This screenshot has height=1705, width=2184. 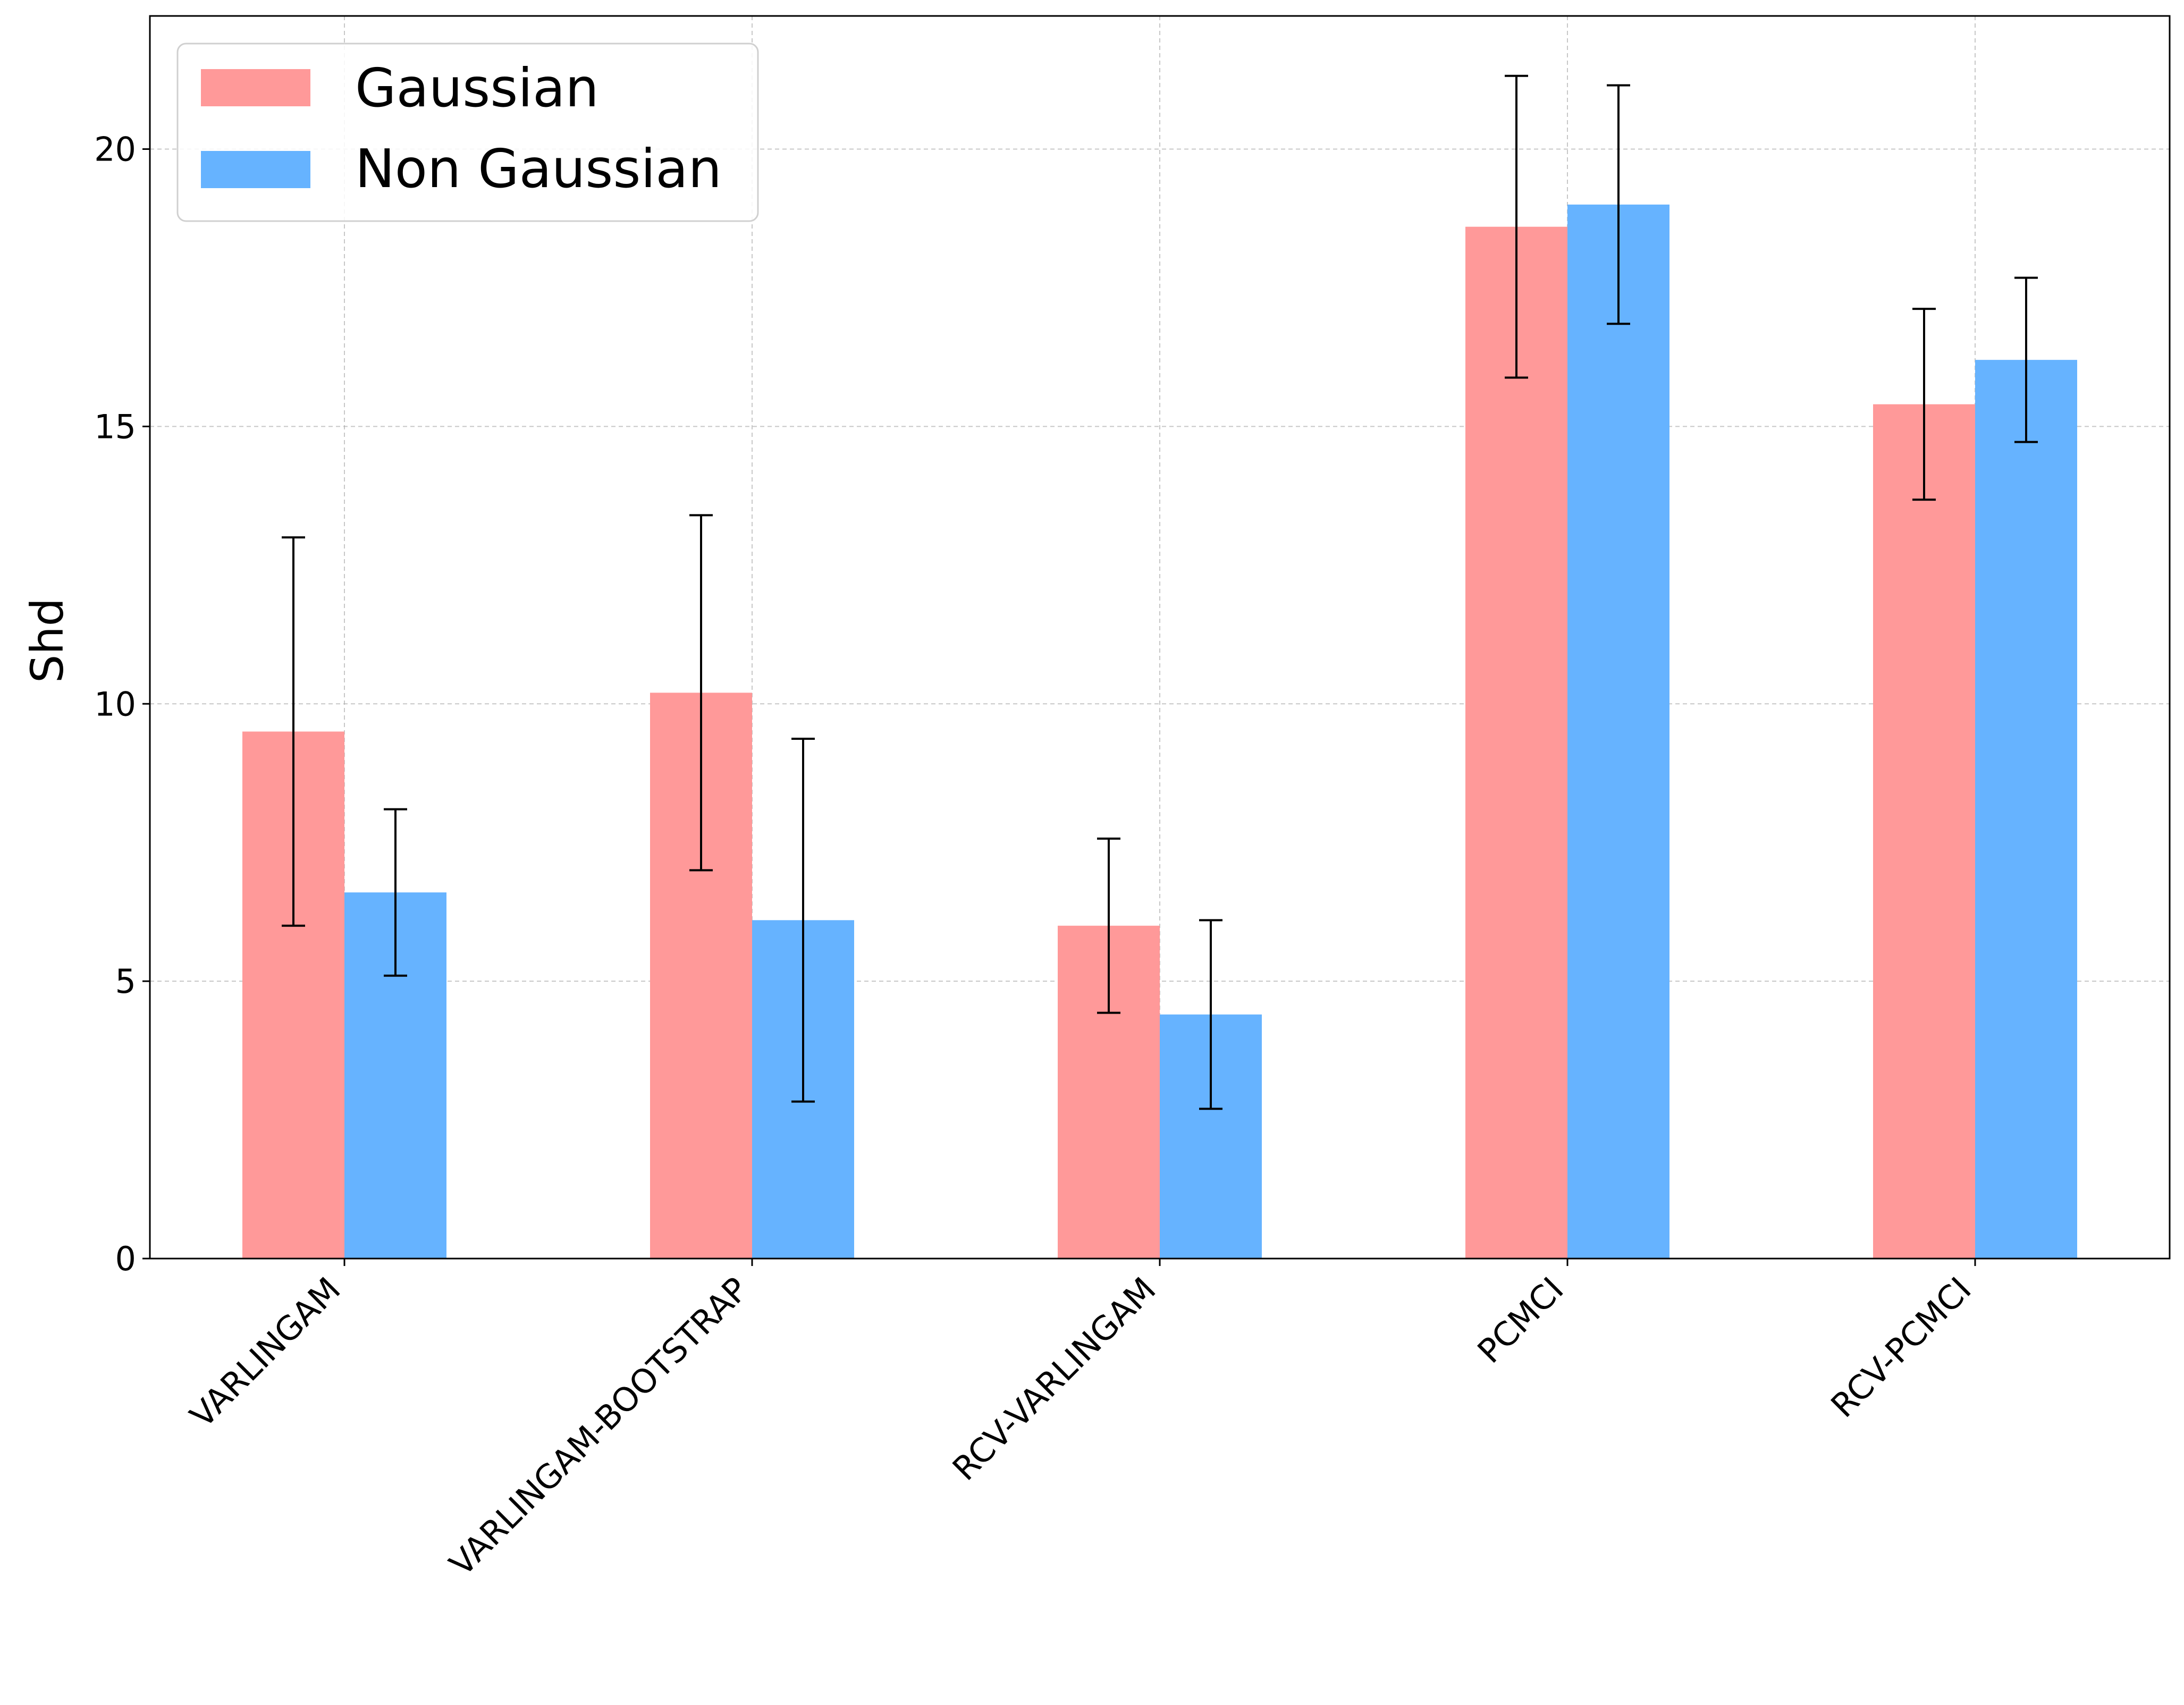 What do you see at coordinates (477, 88) in the screenshot?
I see `legend-label-gaussian: Gaussian` at bounding box center [477, 88].